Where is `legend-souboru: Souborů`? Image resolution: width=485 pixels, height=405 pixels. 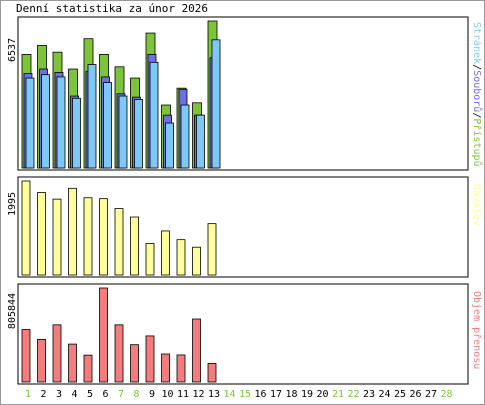 legend-souboru: Souborů is located at coordinates (477, 91).